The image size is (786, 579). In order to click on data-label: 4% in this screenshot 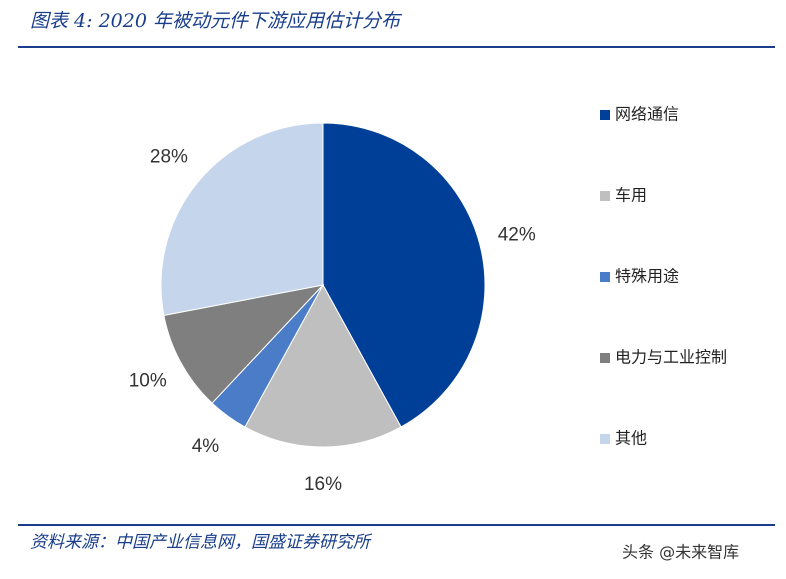, I will do `click(206, 446)`.